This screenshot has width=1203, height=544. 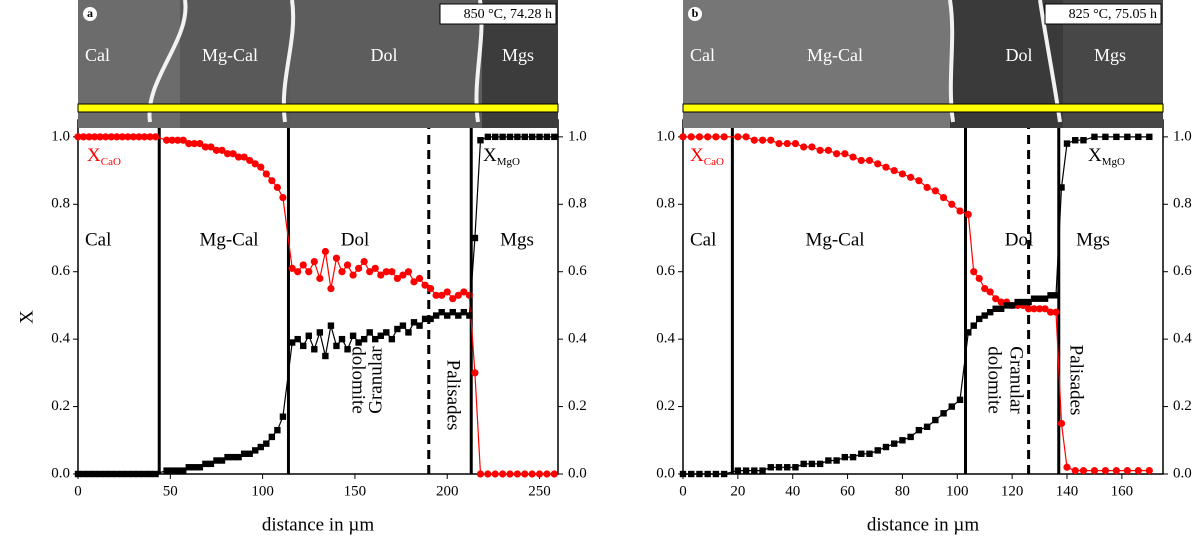 What do you see at coordinates (1182, 271) in the screenshot?
I see `y2-tick-label: 0.6` at bounding box center [1182, 271].